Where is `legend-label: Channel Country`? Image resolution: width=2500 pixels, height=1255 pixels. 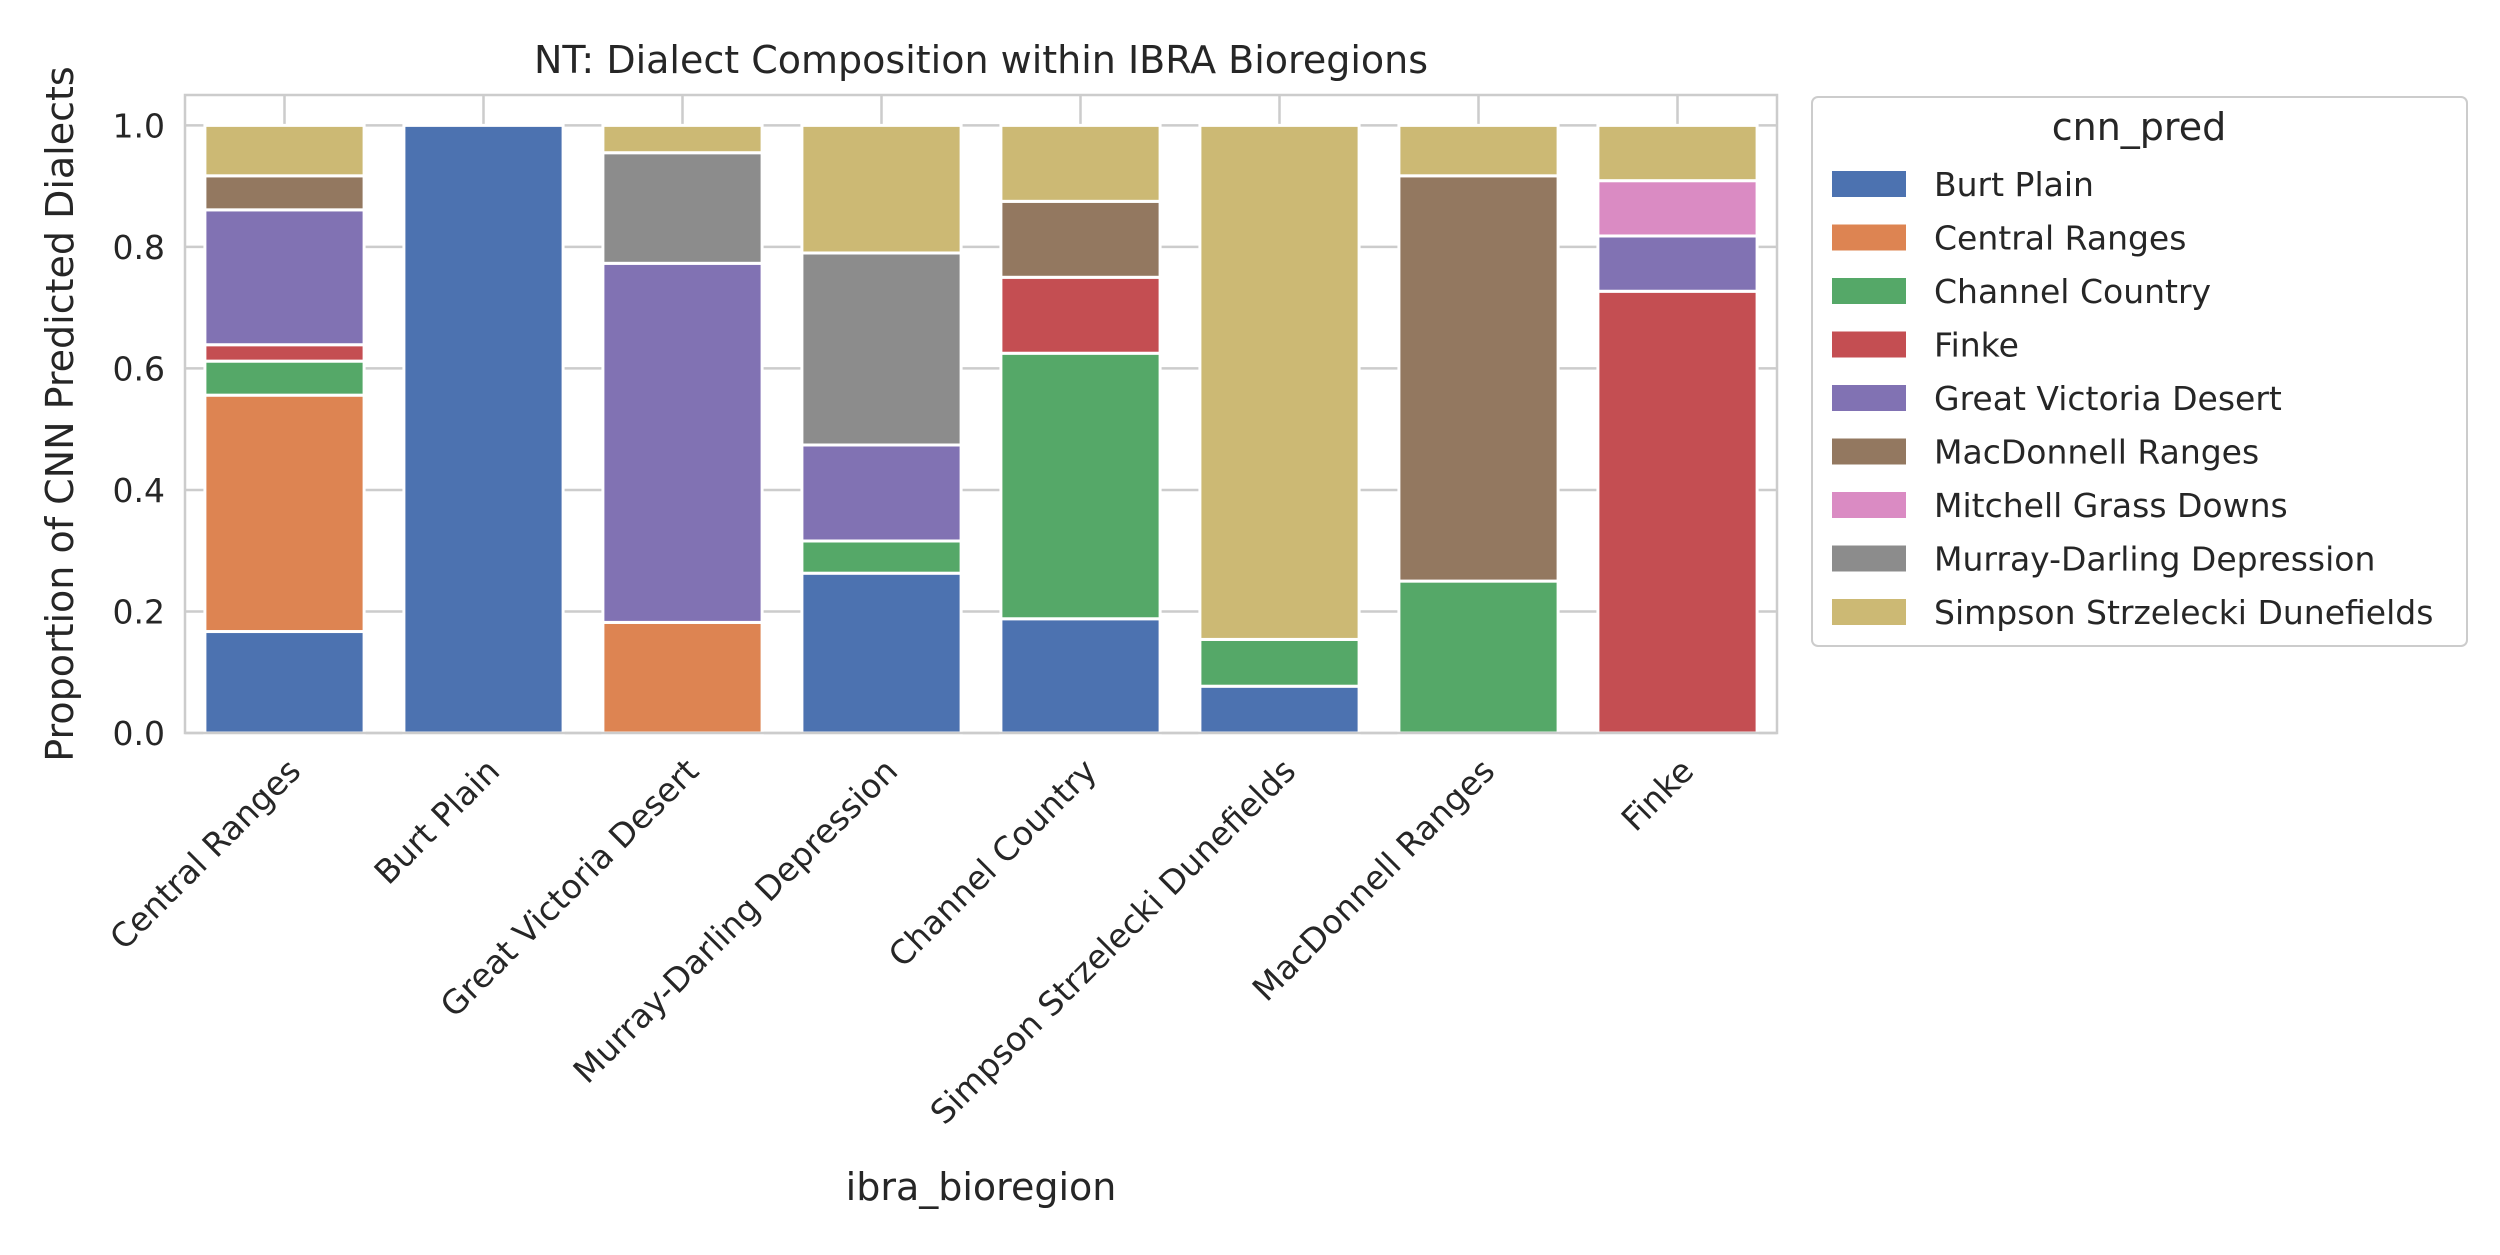
legend-label: Channel Country is located at coordinates (2072, 291).